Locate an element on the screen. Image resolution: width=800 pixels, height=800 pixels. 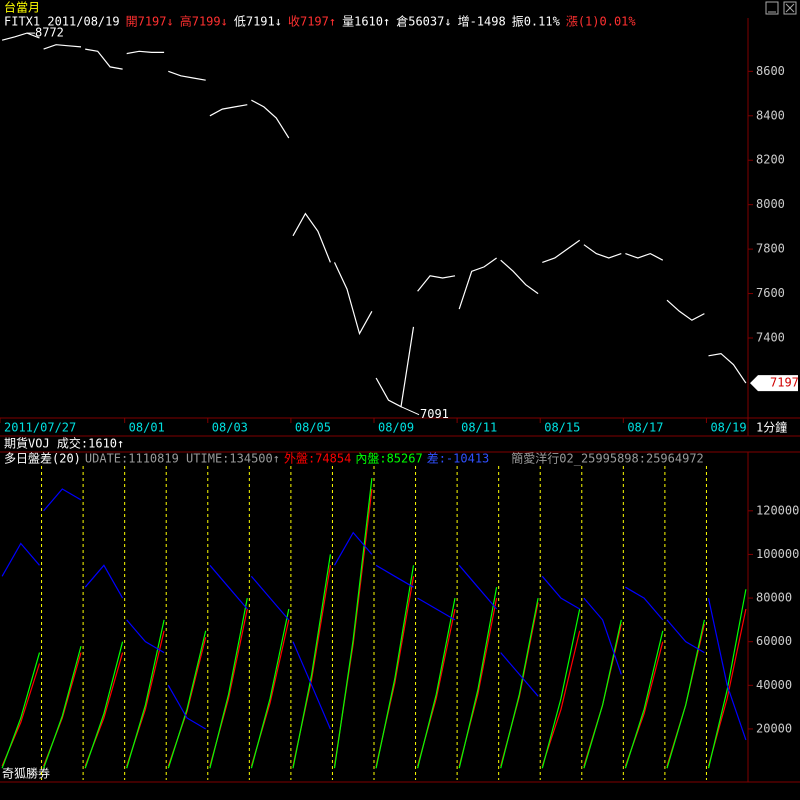
window-buttons is located at coordinates (781, 8).